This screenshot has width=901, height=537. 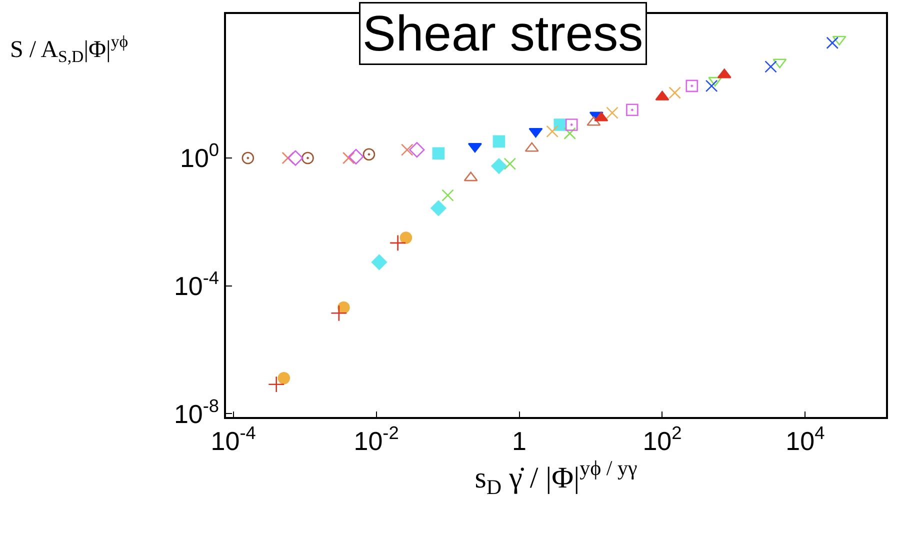 What do you see at coordinates (376, 439) in the screenshot?
I see `x-tick-label: 10$^{-2}$` at bounding box center [376, 439].